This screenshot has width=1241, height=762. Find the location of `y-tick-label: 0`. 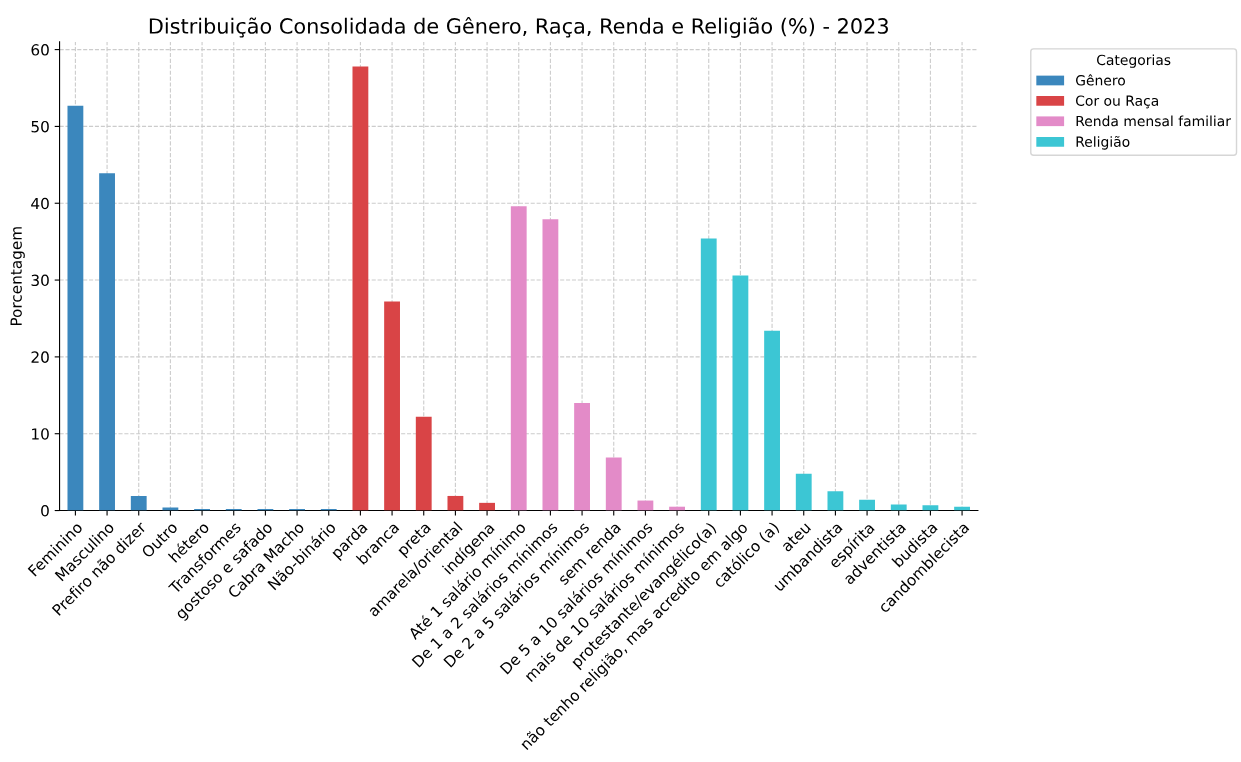

y-tick-label: 0 is located at coordinates (45, 511).